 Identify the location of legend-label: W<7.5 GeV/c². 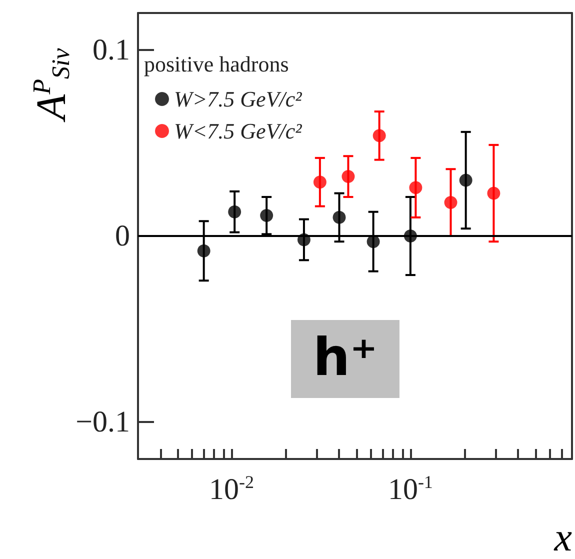
(238, 131).